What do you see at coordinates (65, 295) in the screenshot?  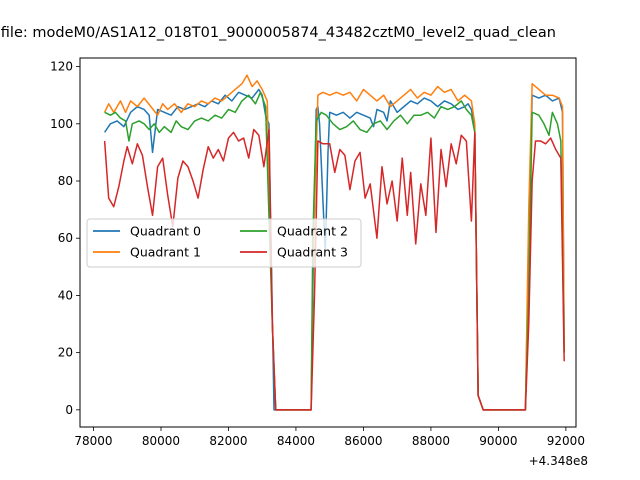 I see `y-tick-label: 40` at bounding box center [65, 295].